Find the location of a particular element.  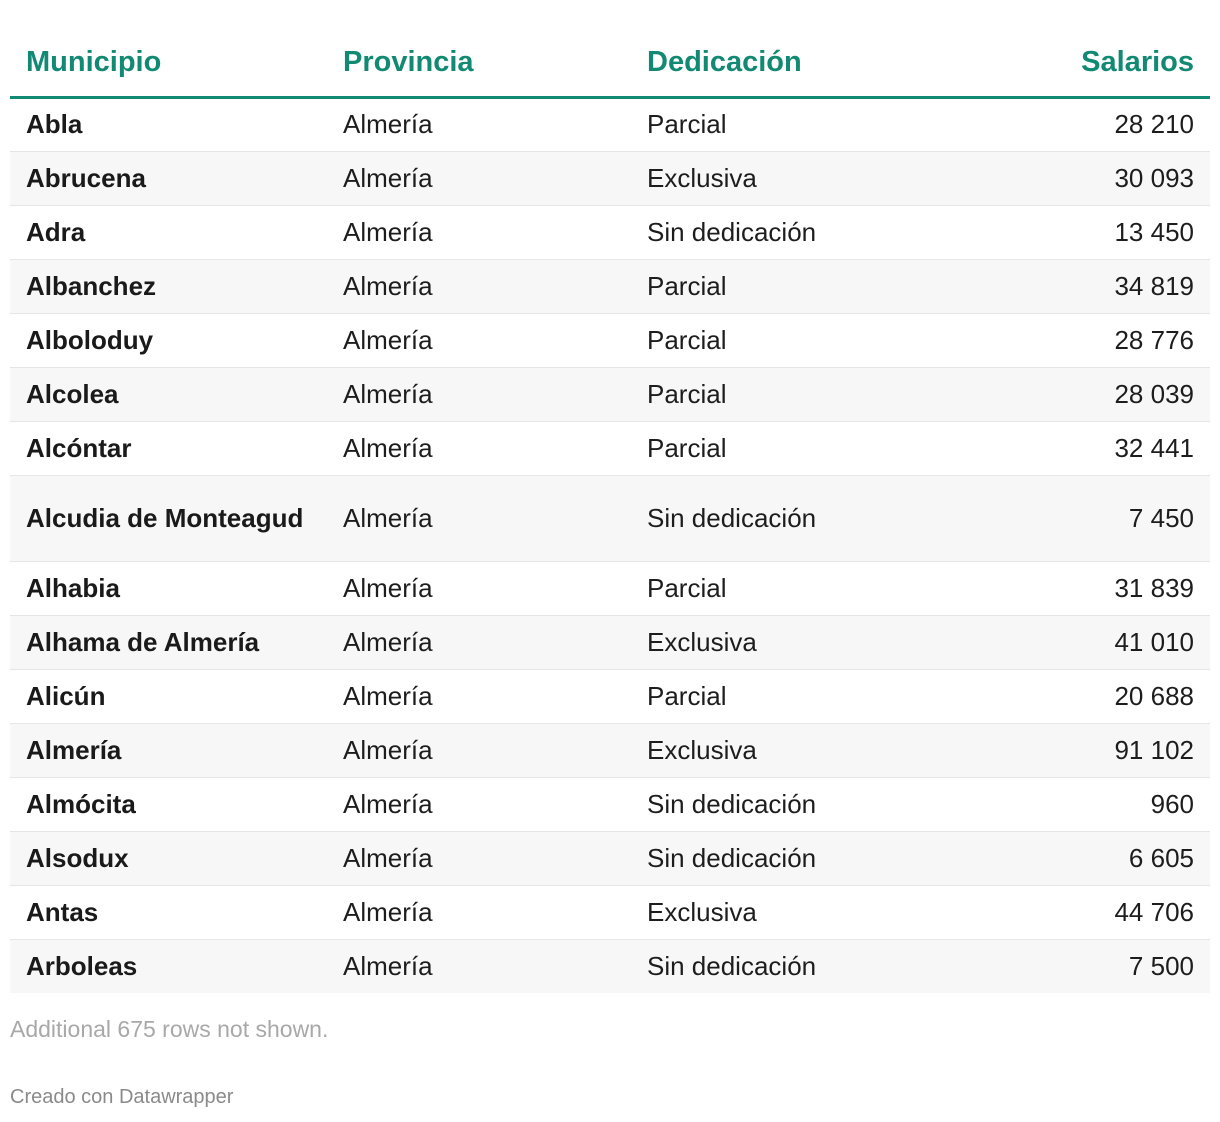

table-row: Abrucena Almería Exclusiva 30 093 is located at coordinates (610, 178).